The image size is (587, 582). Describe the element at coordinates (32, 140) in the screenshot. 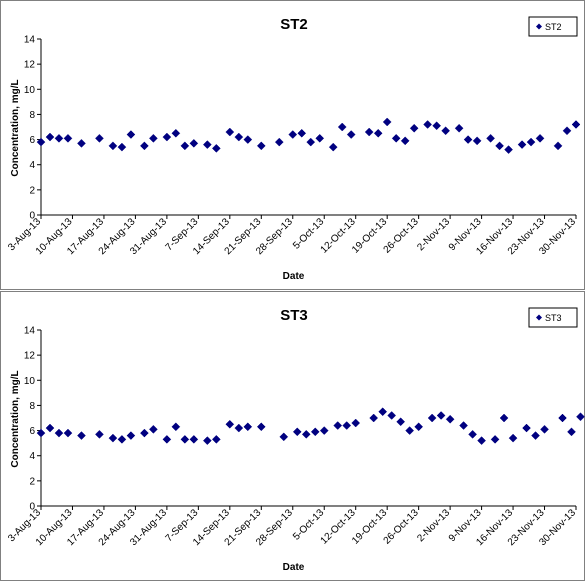

I see `y-tick-label: 6` at that location.